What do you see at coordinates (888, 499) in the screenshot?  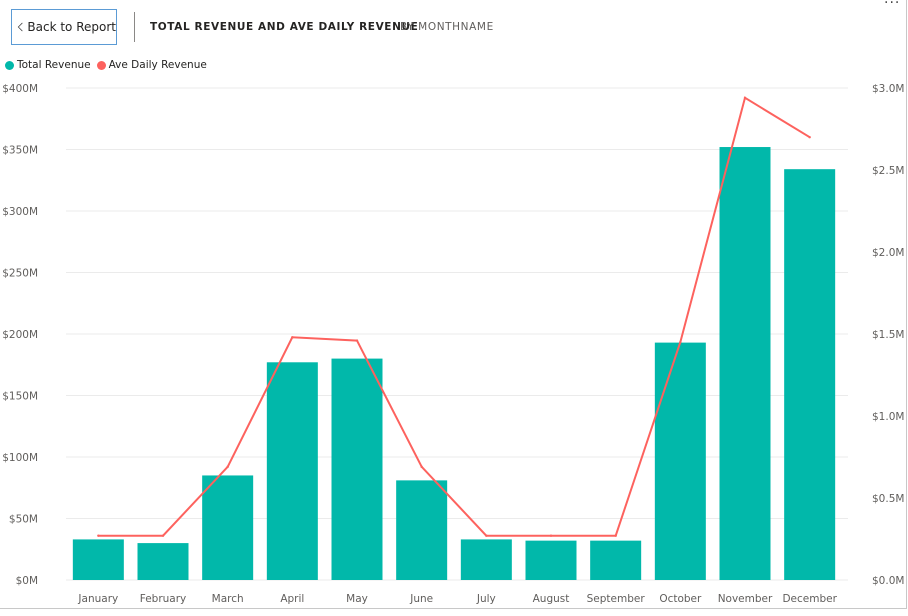 I see `y-right-tick-label: $0.5M` at bounding box center [888, 499].